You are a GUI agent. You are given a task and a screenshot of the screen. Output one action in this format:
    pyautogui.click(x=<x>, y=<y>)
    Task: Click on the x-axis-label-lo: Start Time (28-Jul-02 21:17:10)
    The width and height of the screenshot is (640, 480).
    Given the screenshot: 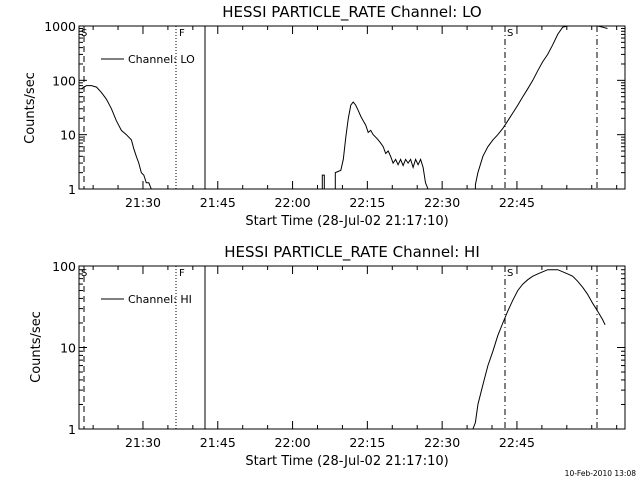 What is the action you would take?
    pyautogui.click(x=346, y=221)
    